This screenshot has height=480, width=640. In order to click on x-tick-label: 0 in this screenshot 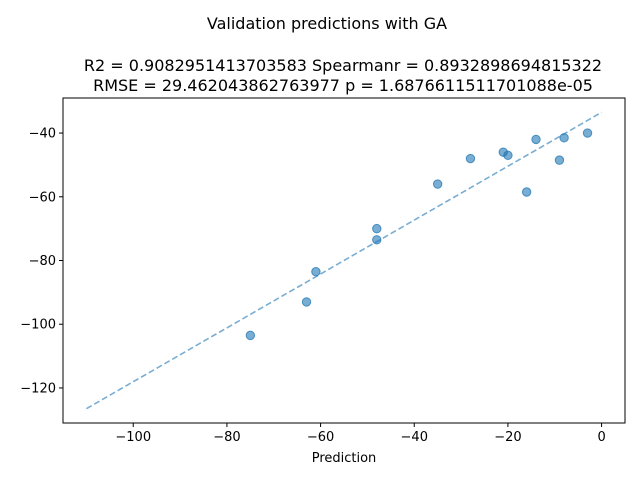, I will do `click(601, 437)`.